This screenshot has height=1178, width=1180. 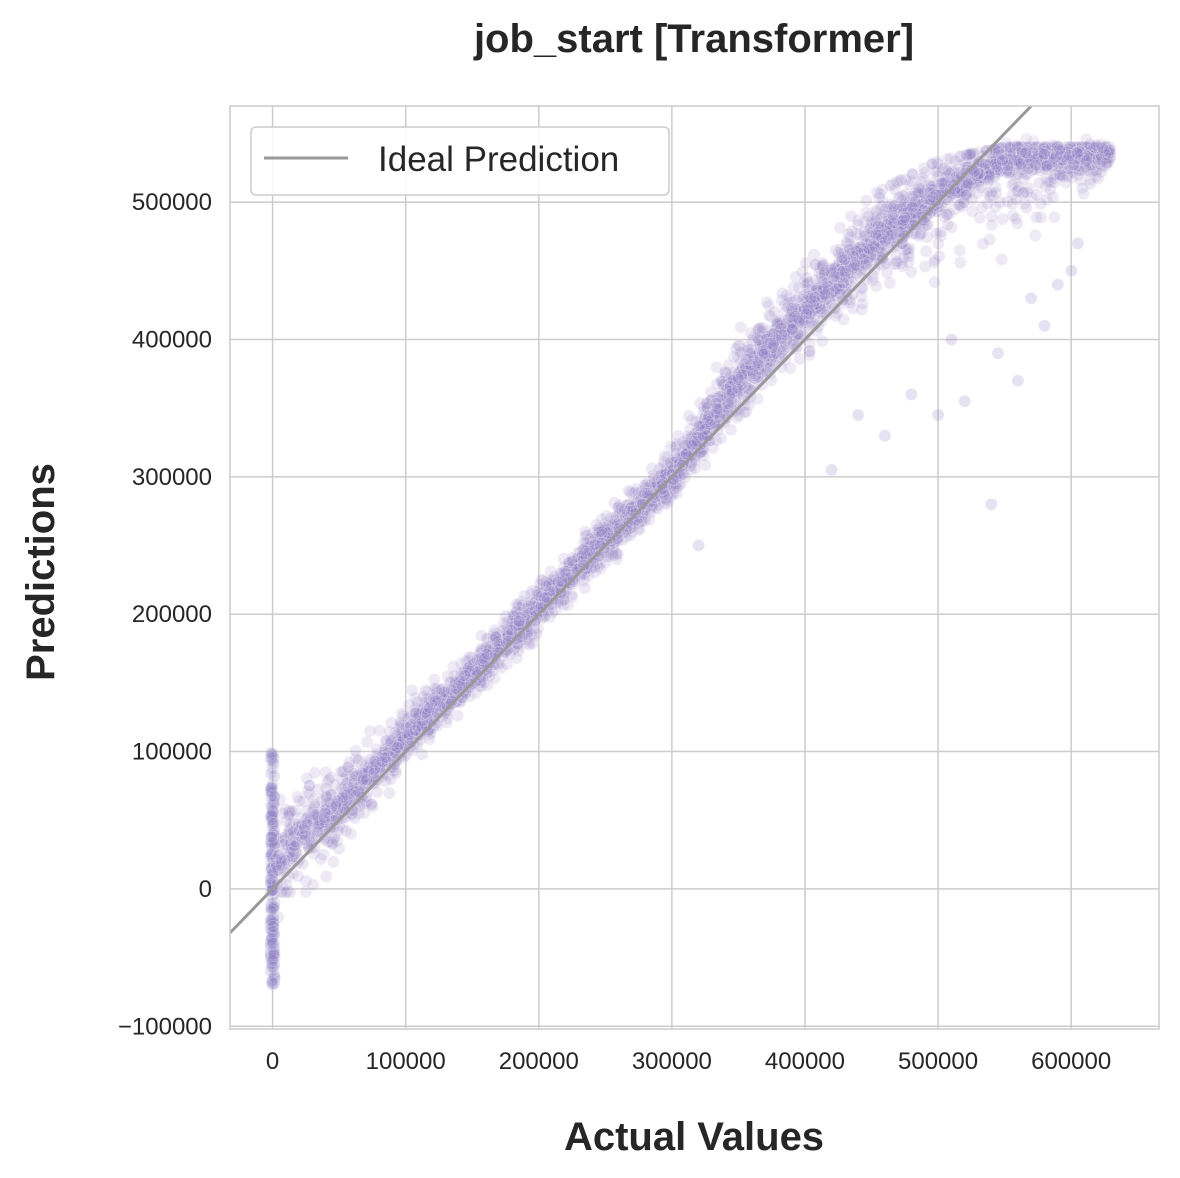 What do you see at coordinates (165, 1026) in the screenshot?
I see `y-tick-label: −100000` at bounding box center [165, 1026].